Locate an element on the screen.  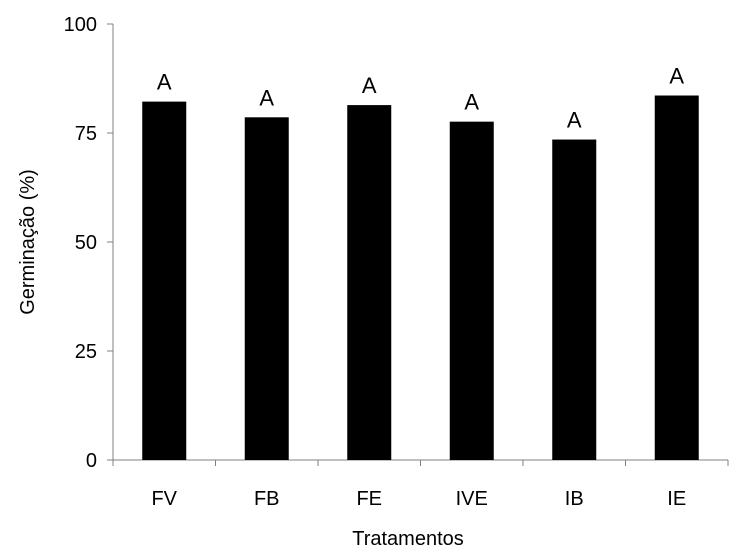
x-axis: FV FB FE IVE IB IE is located at coordinates (420, 484).